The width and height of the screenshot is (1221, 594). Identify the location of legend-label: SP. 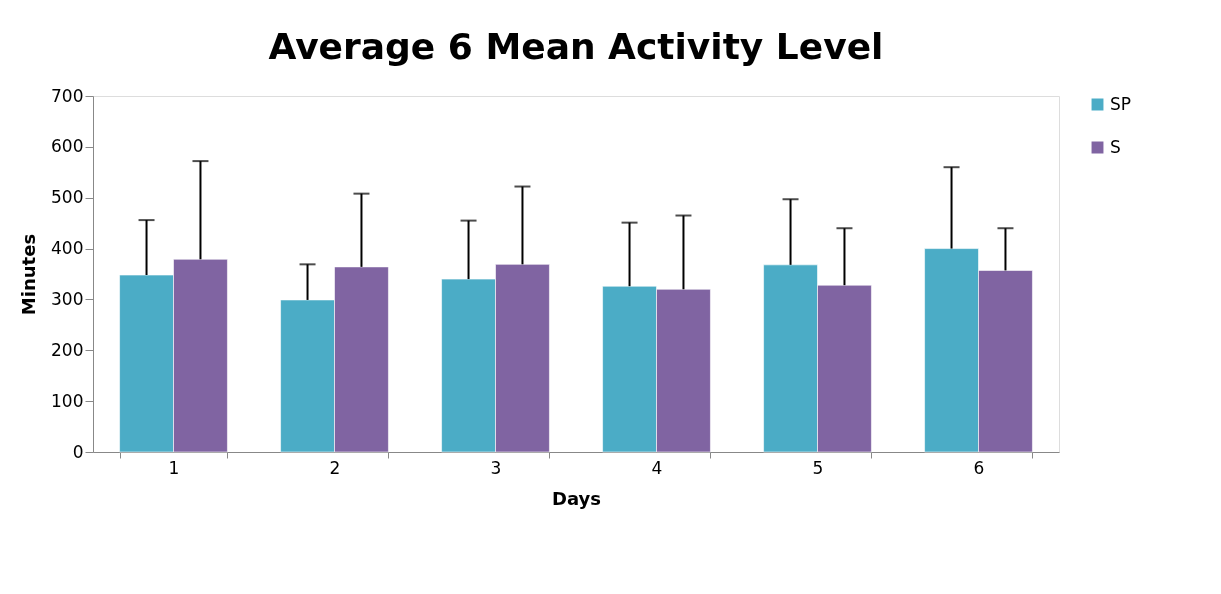
(1121, 103).